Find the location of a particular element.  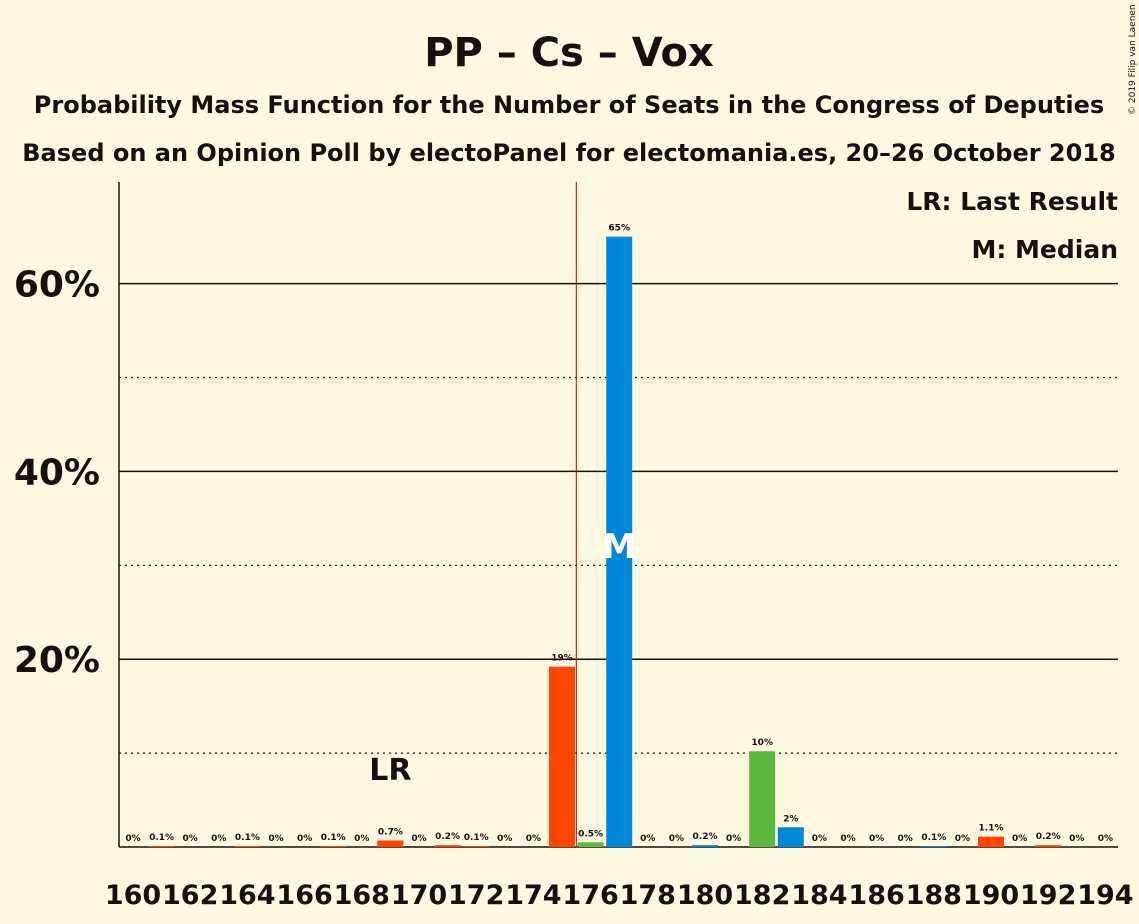

legend-last-result: LR: Last Result is located at coordinates (1012, 201).